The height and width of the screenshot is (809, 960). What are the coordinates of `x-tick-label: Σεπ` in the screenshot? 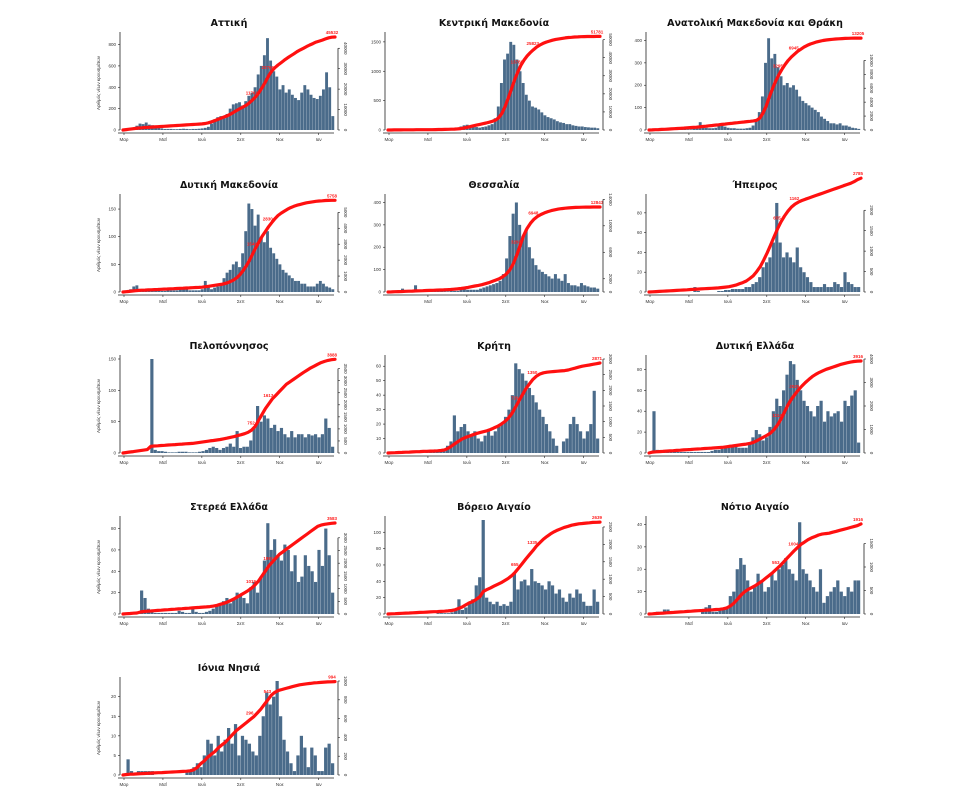 It's located at (767, 623).